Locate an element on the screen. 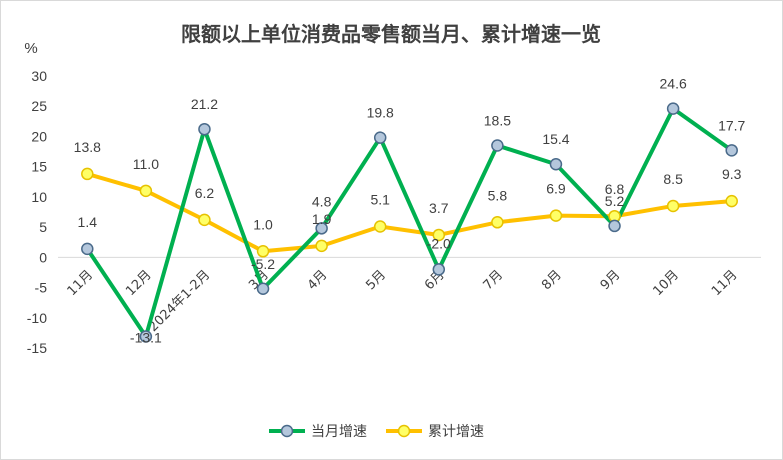  monthly-growth-label: -13.1 is located at coordinates (146, 338).